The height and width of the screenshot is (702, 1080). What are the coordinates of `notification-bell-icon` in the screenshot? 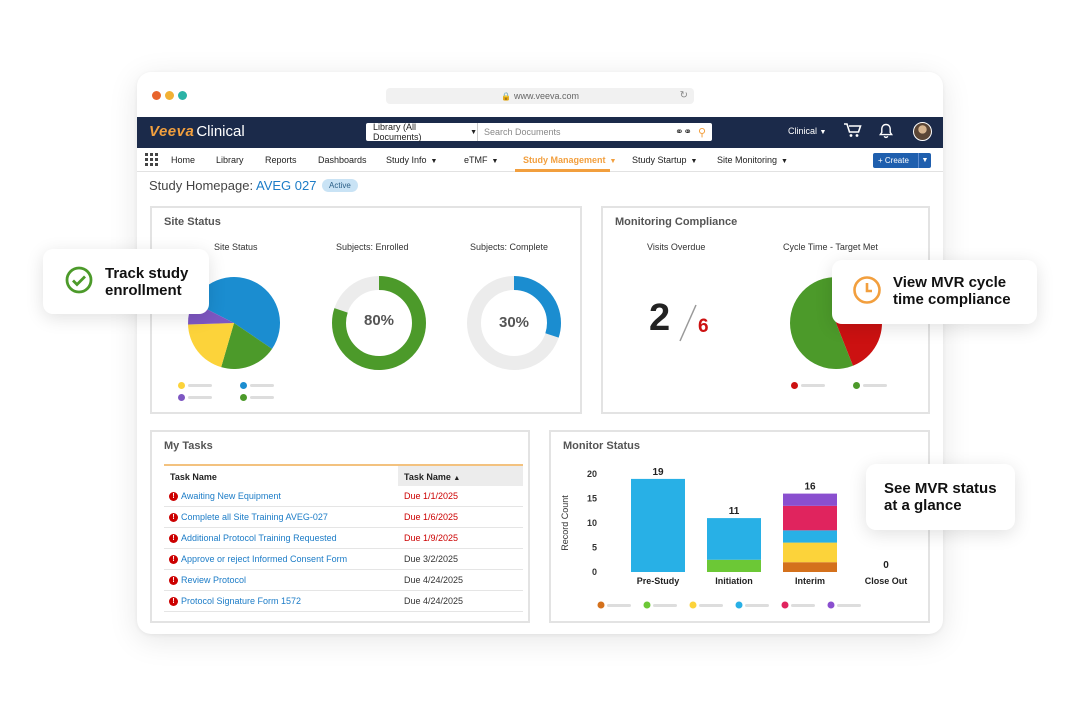 It's located at (886, 132).